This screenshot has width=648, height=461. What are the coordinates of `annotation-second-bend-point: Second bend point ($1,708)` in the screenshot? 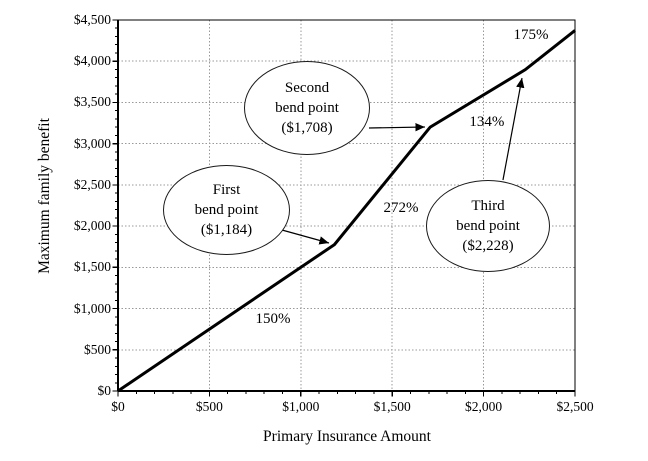 It's located at (307, 108).